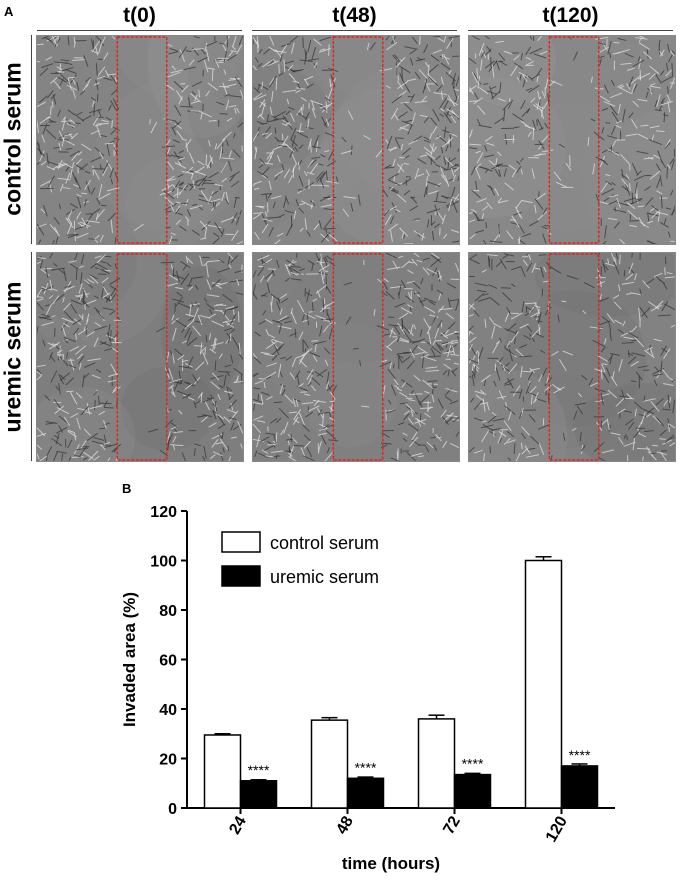 This screenshot has height=883, width=680. Describe the element at coordinates (324, 543) in the screenshot. I see `legend-label: control serum` at that location.